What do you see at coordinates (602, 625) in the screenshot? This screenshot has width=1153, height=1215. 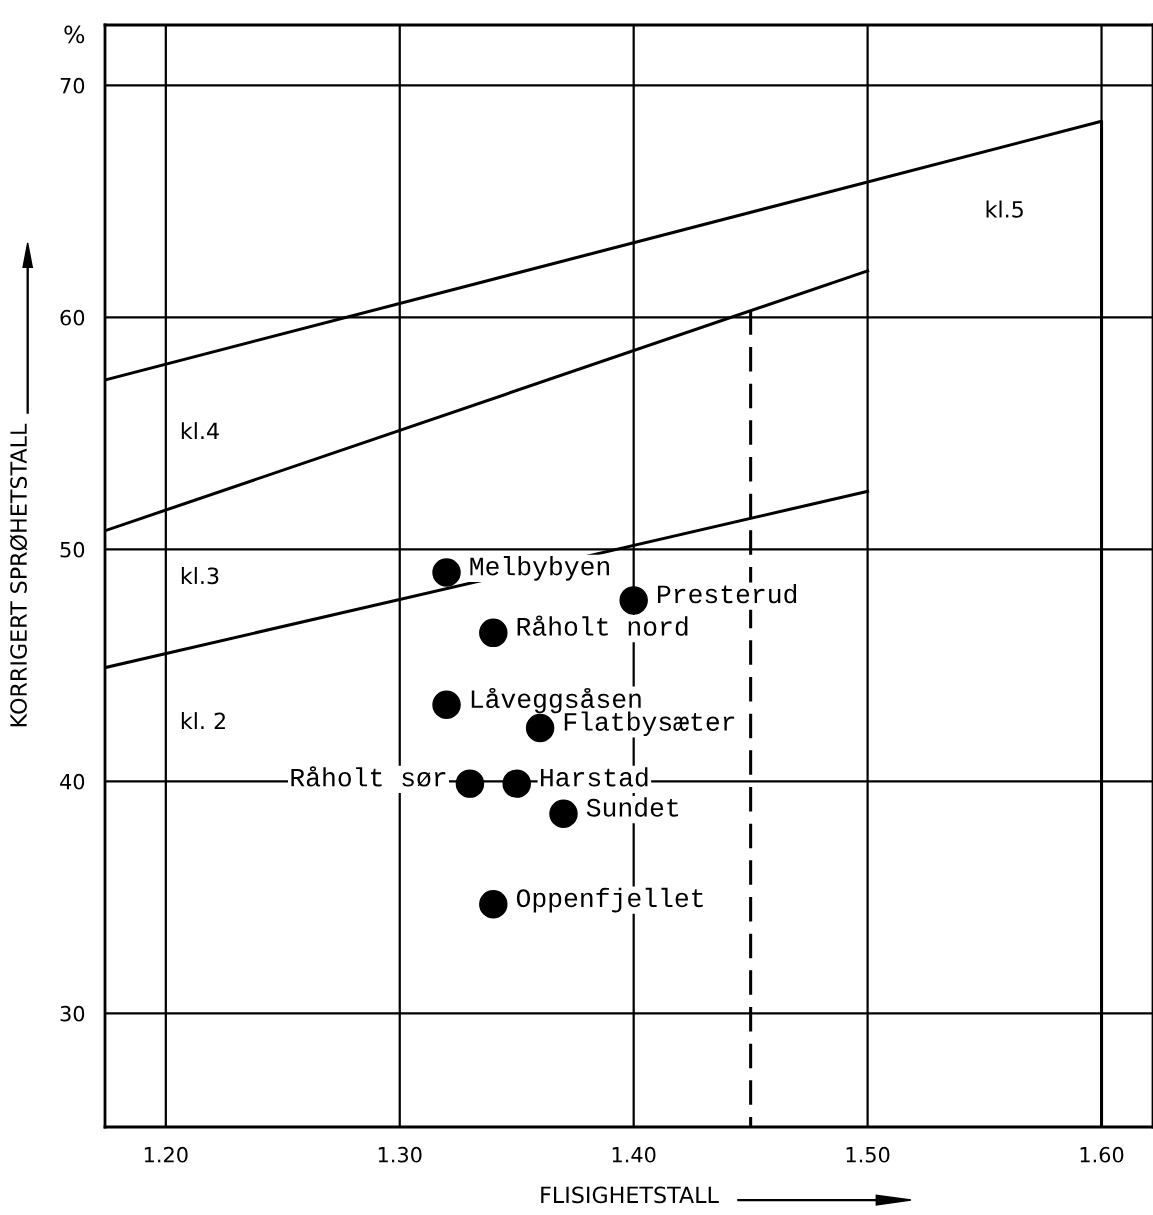 I see `data-label: Råholt nord` at bounding box center [602, 625].